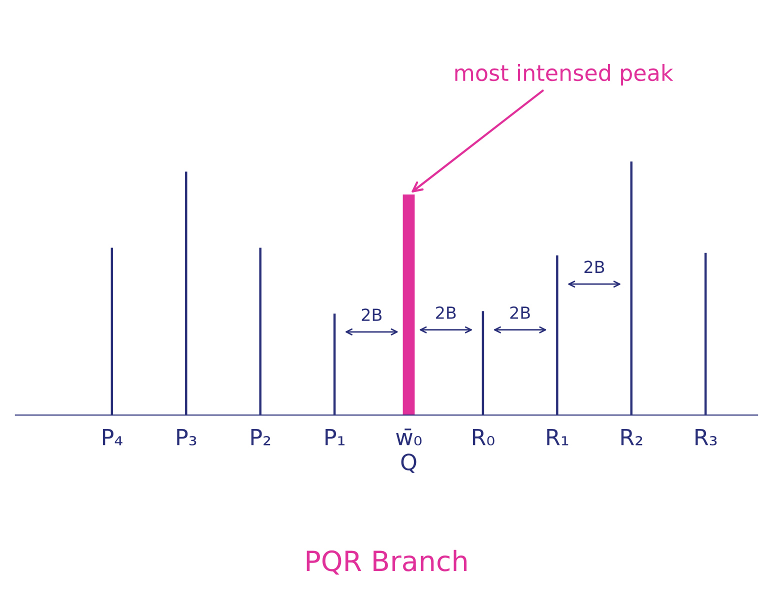  What do you see at coordinates (260, 437) in the screenshot?
I see `x-tick-label: P₂` at bounding box center [260, 437].